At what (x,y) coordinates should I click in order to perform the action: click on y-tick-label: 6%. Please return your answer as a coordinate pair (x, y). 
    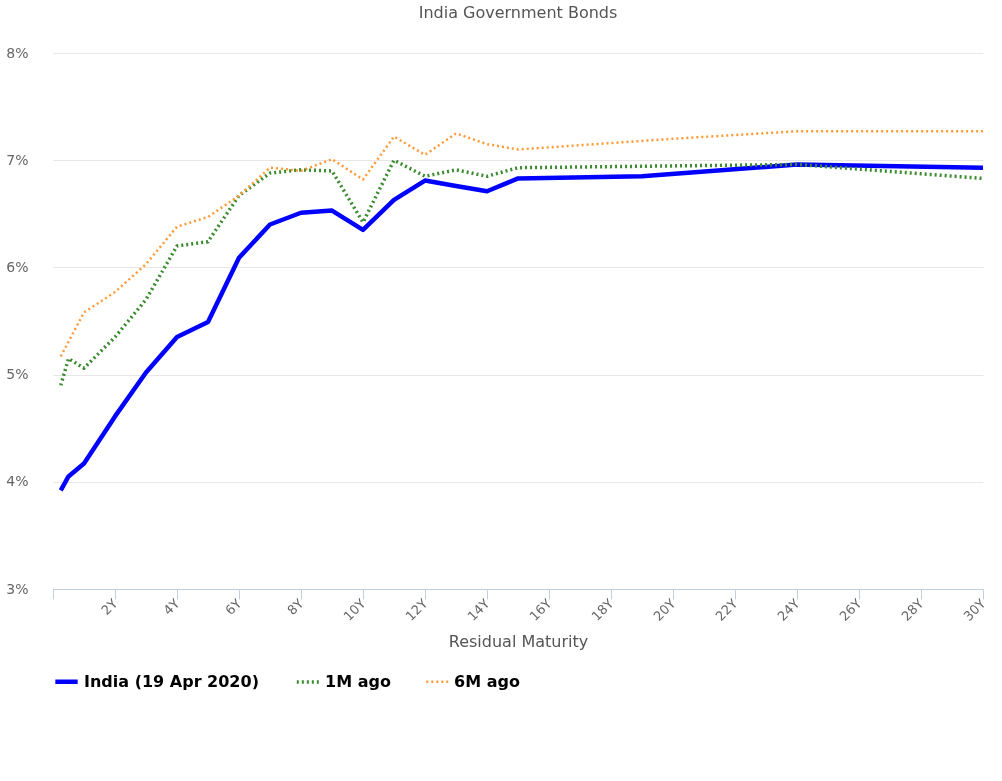
    Looking at the image, I should click on (17, 266).